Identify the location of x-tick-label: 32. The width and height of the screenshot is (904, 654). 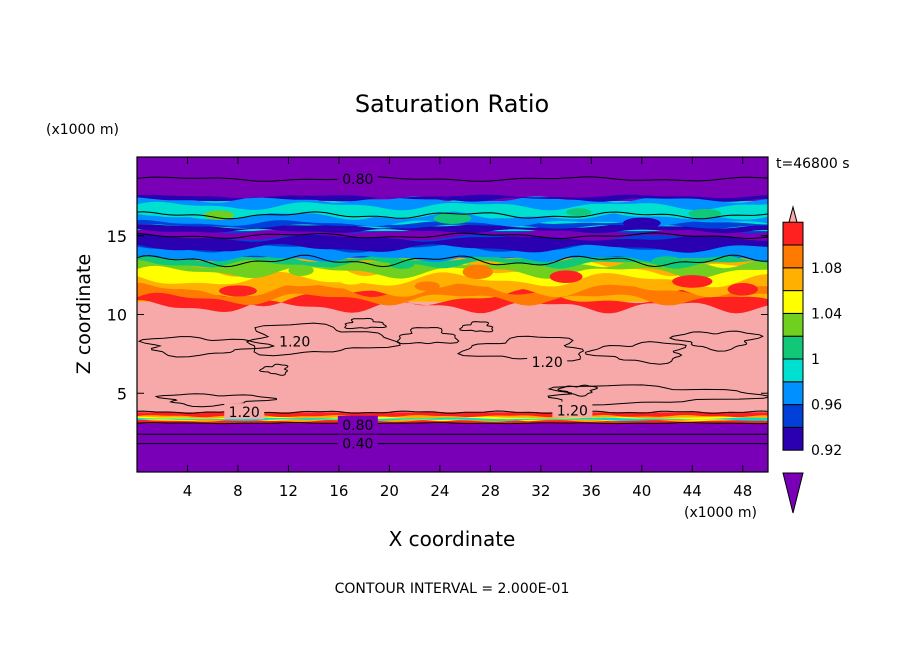
(540, 491).